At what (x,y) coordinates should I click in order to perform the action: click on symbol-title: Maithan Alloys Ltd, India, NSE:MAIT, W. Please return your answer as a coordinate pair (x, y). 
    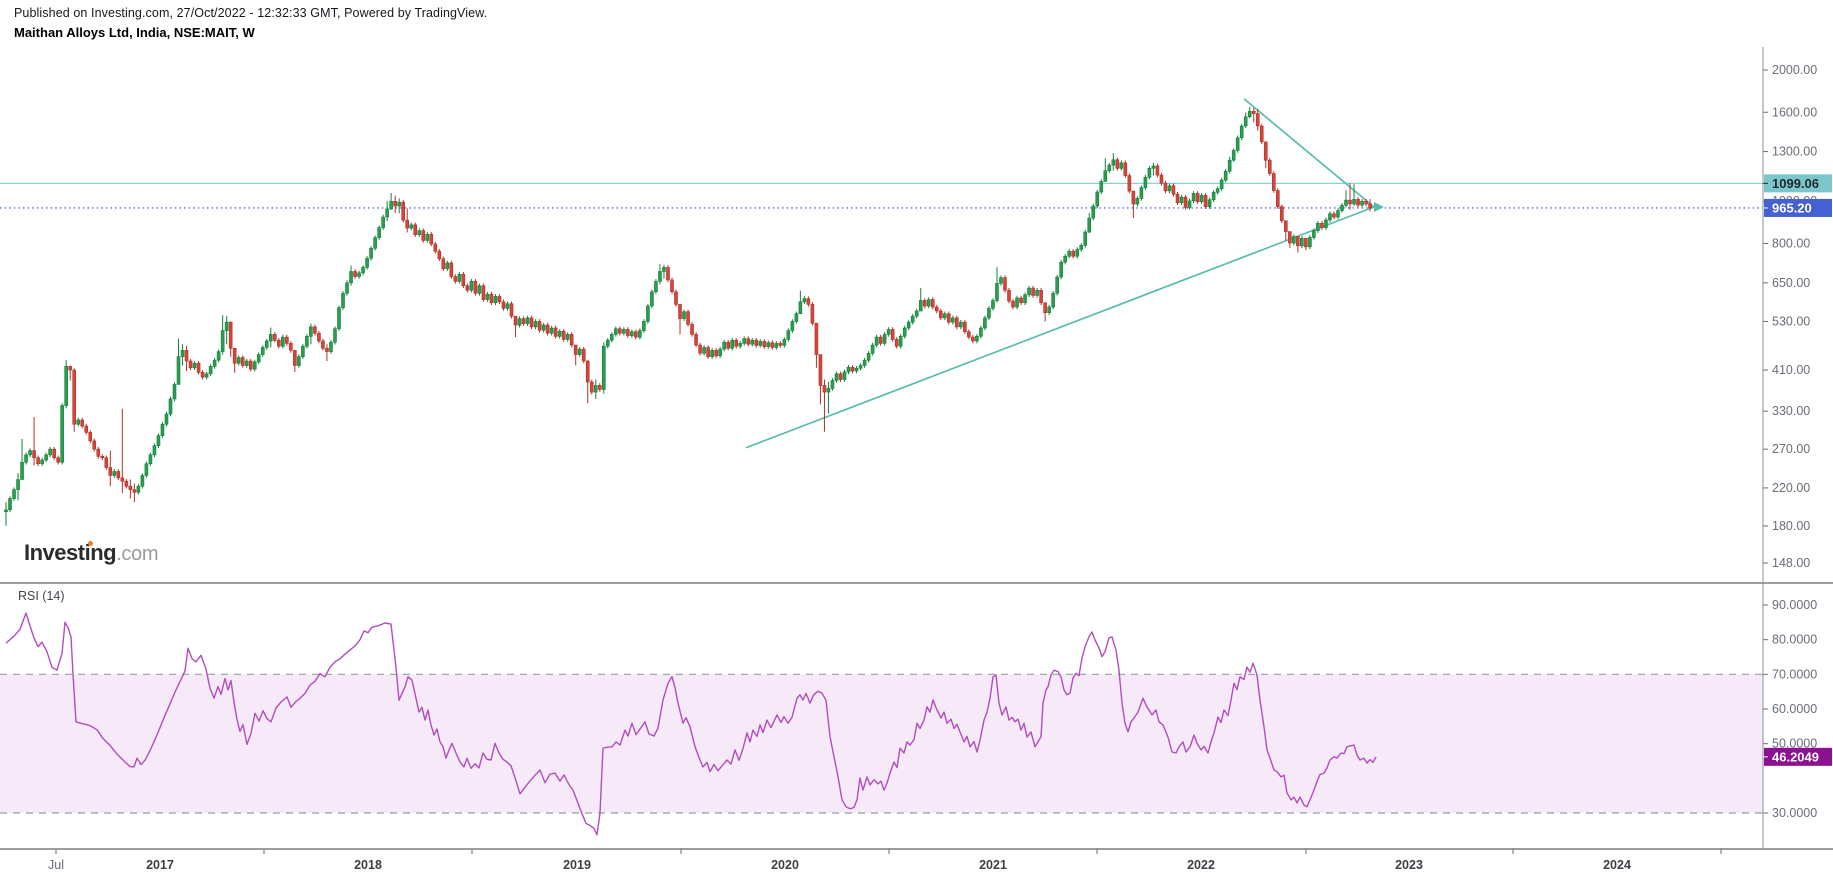
    Looking at the image, I should click on (134, 32).